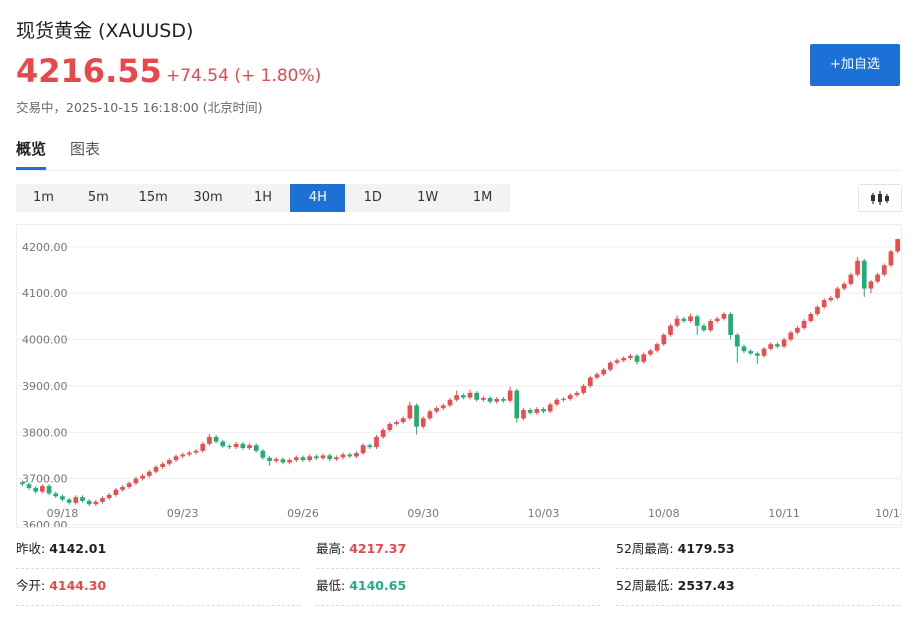 The height and width of the screenshot is (617, 916). What do you see at coordinates (645, 585) in the screenshot?
I see `stat-label: 52周最低:` at bounding box center [645, 585].